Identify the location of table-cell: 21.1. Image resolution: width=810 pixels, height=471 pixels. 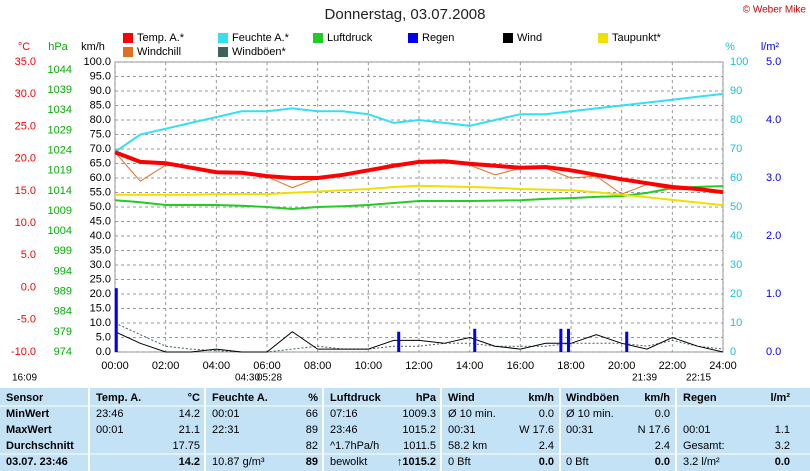
(189, 430).